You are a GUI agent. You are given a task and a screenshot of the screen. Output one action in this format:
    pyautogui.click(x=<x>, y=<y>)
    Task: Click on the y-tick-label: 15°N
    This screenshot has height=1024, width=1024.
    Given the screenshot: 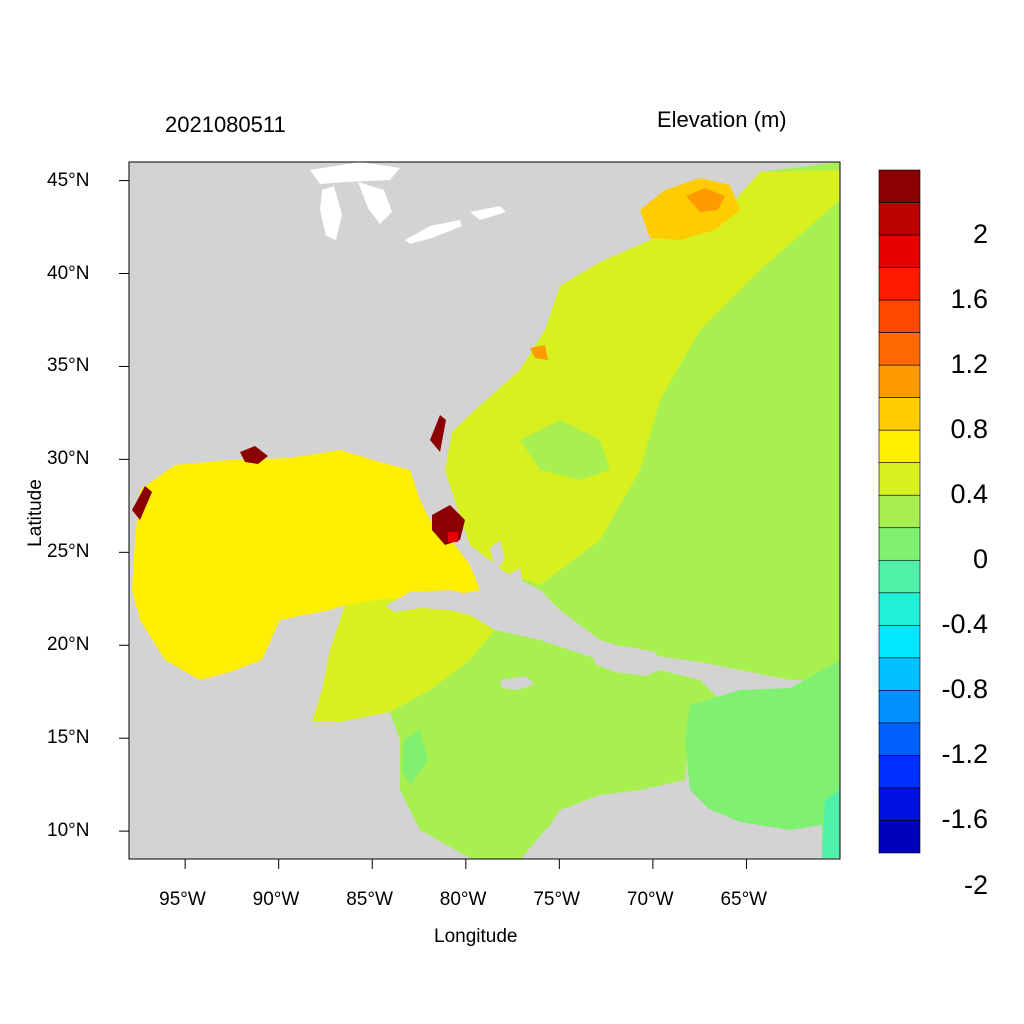 What is the action you would take?
    pyautogui.click(x=68, y=738)
    